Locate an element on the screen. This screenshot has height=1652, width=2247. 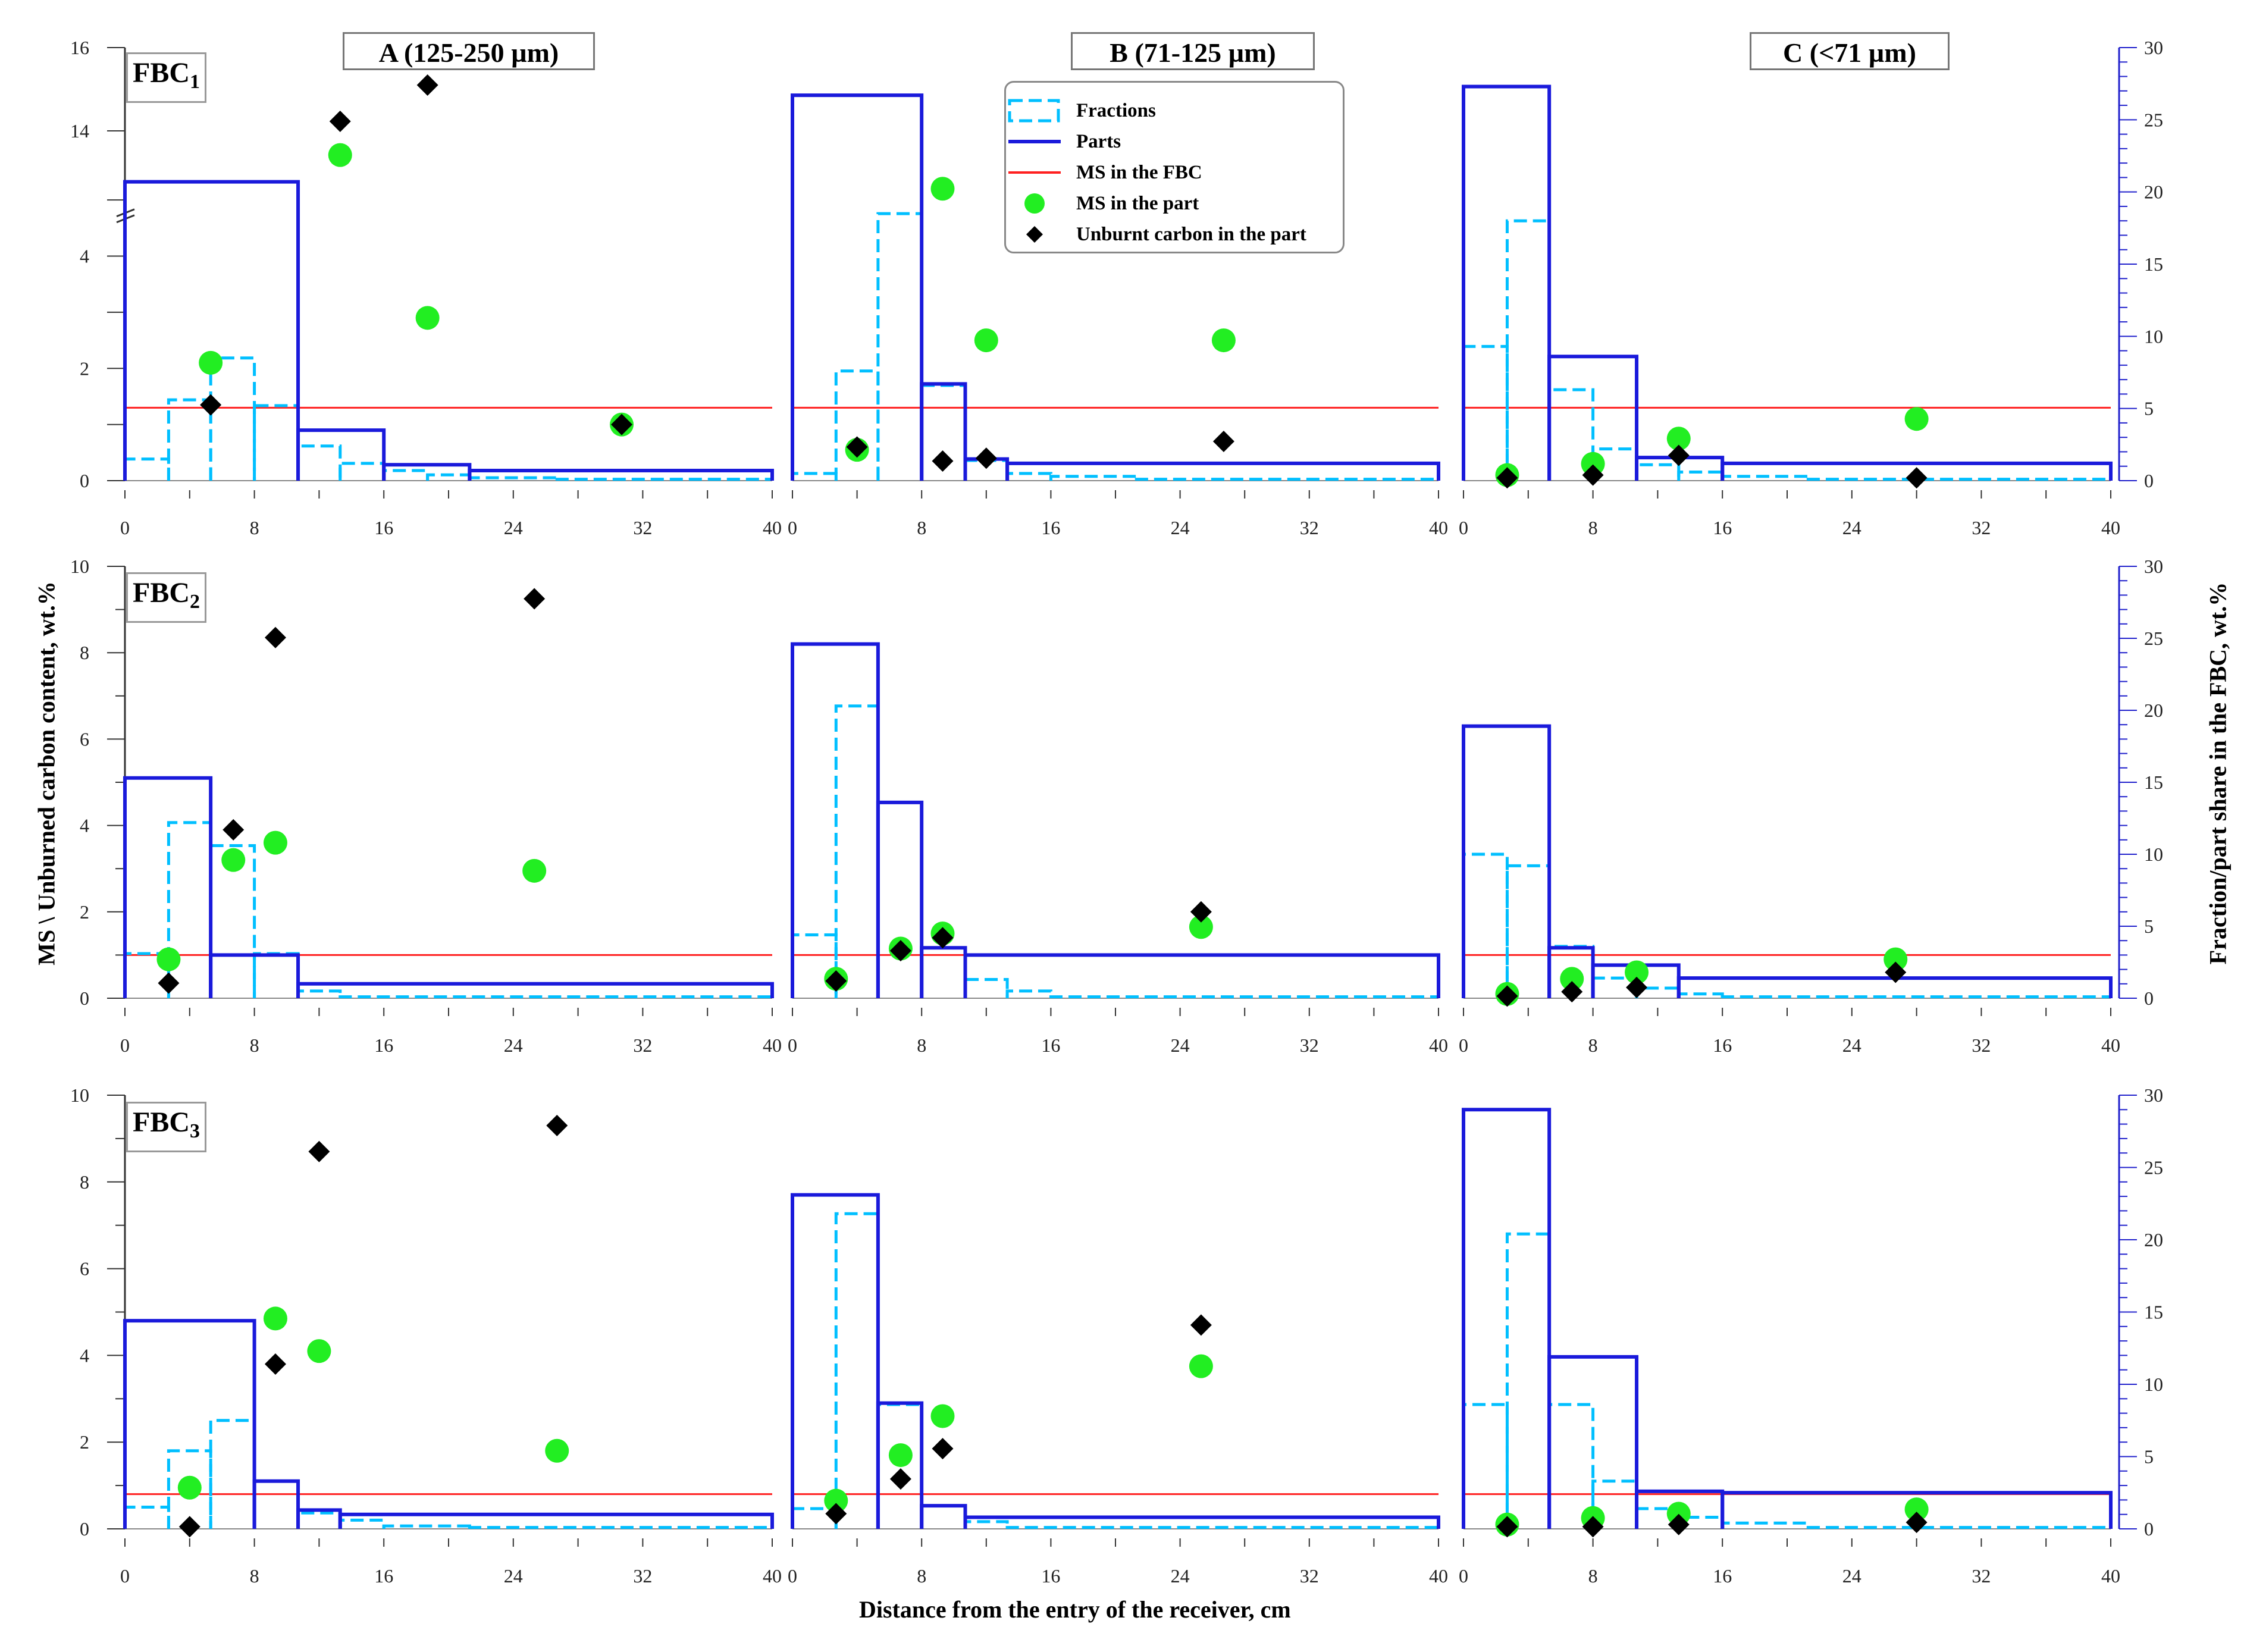
row-label-fbc3: FBC3 is located at coordinates (166, 1127).